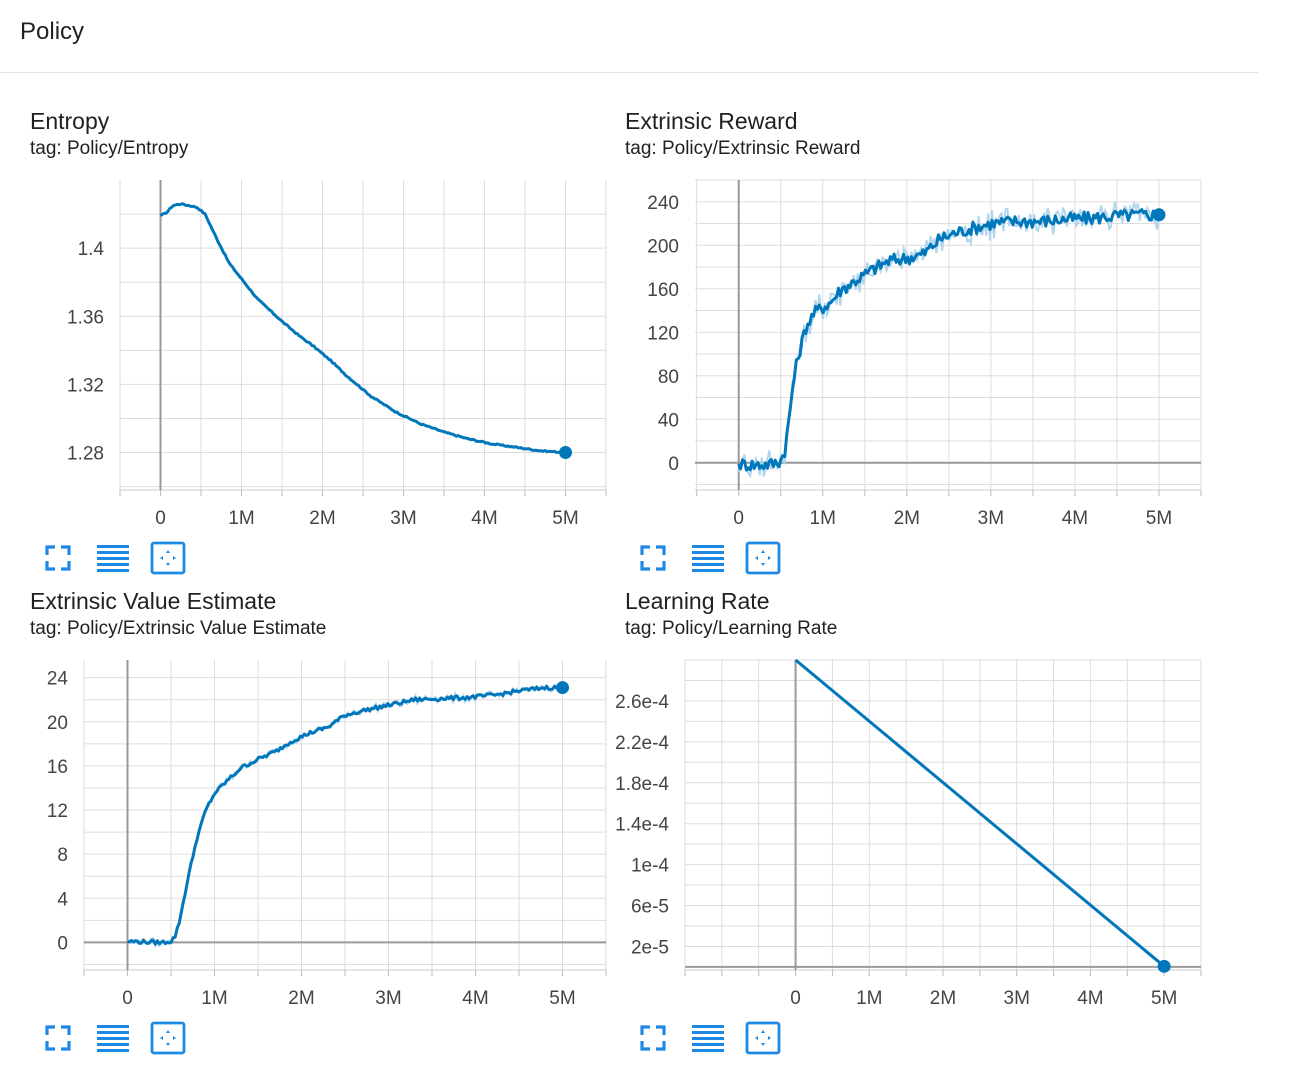 This screenshot has width=1300, height=1069. Describe the element at coordinates (70, 121) in the screenshot. I see `chart-title: Entropy` at that location.